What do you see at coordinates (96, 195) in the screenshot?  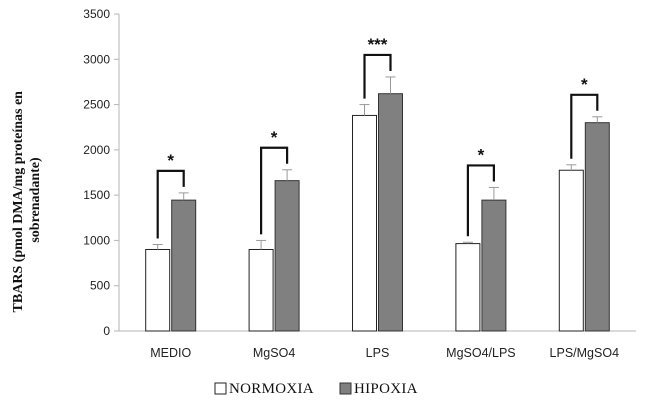 I see `y-tick-label-1500: 1500` at bounding box center [96, 195].